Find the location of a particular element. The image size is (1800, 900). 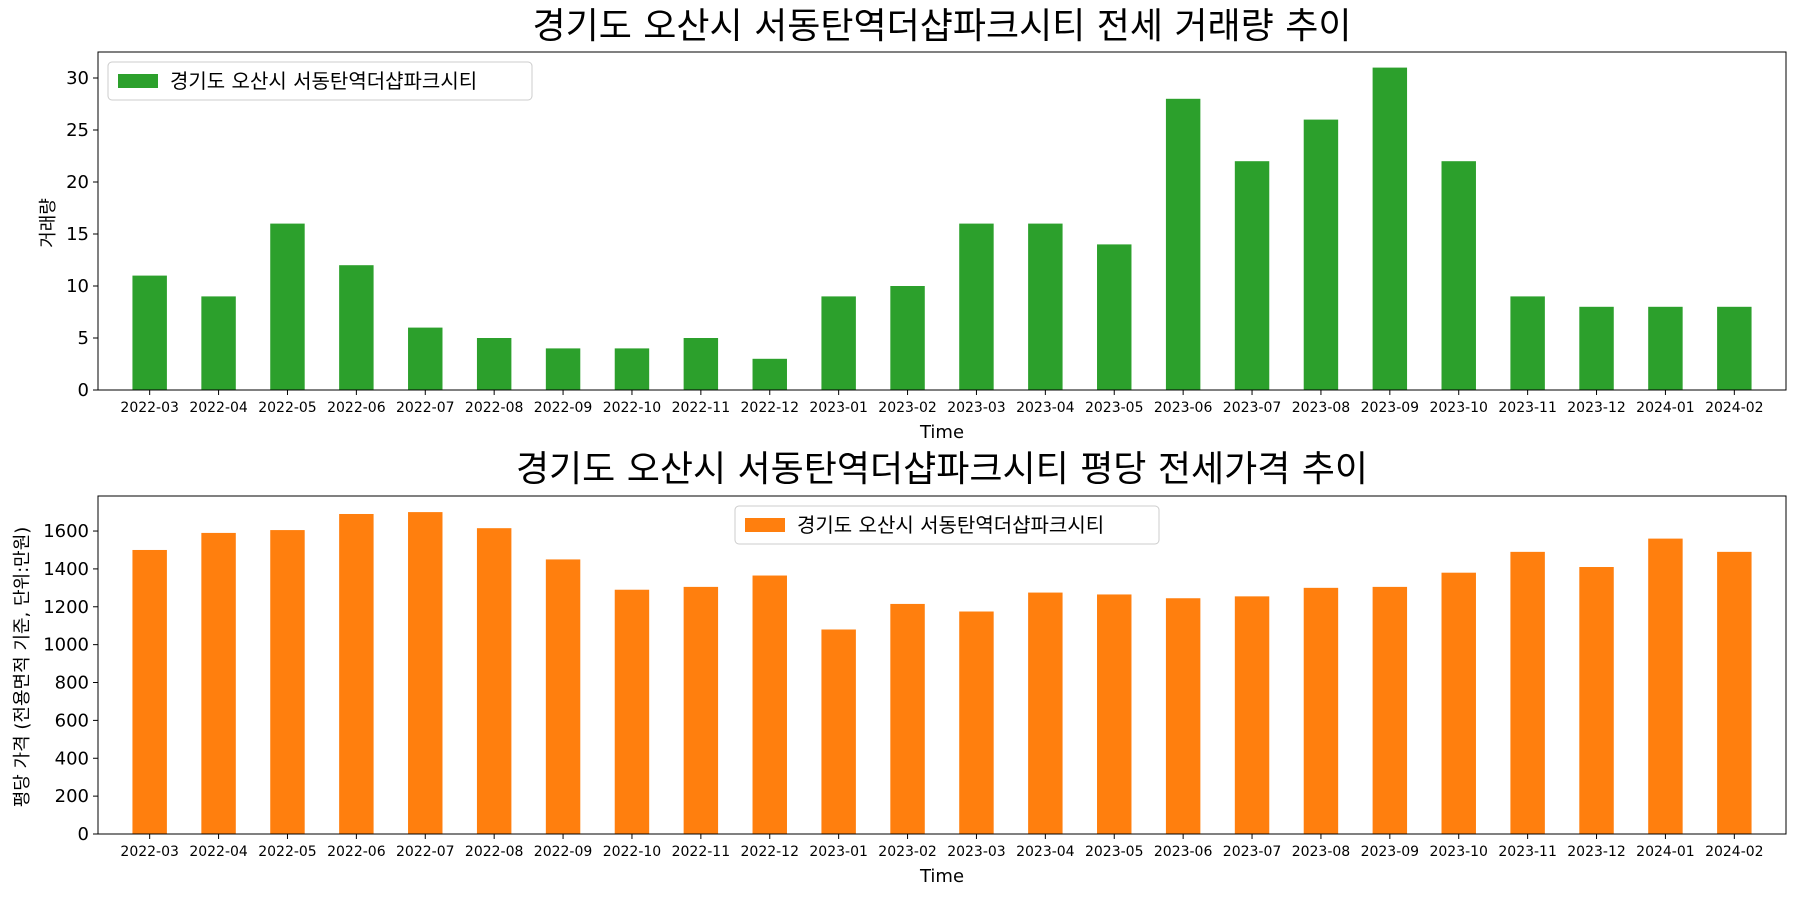

chart-2-x-tick-label: 2024-02 is located at coordinates (1734, 852).